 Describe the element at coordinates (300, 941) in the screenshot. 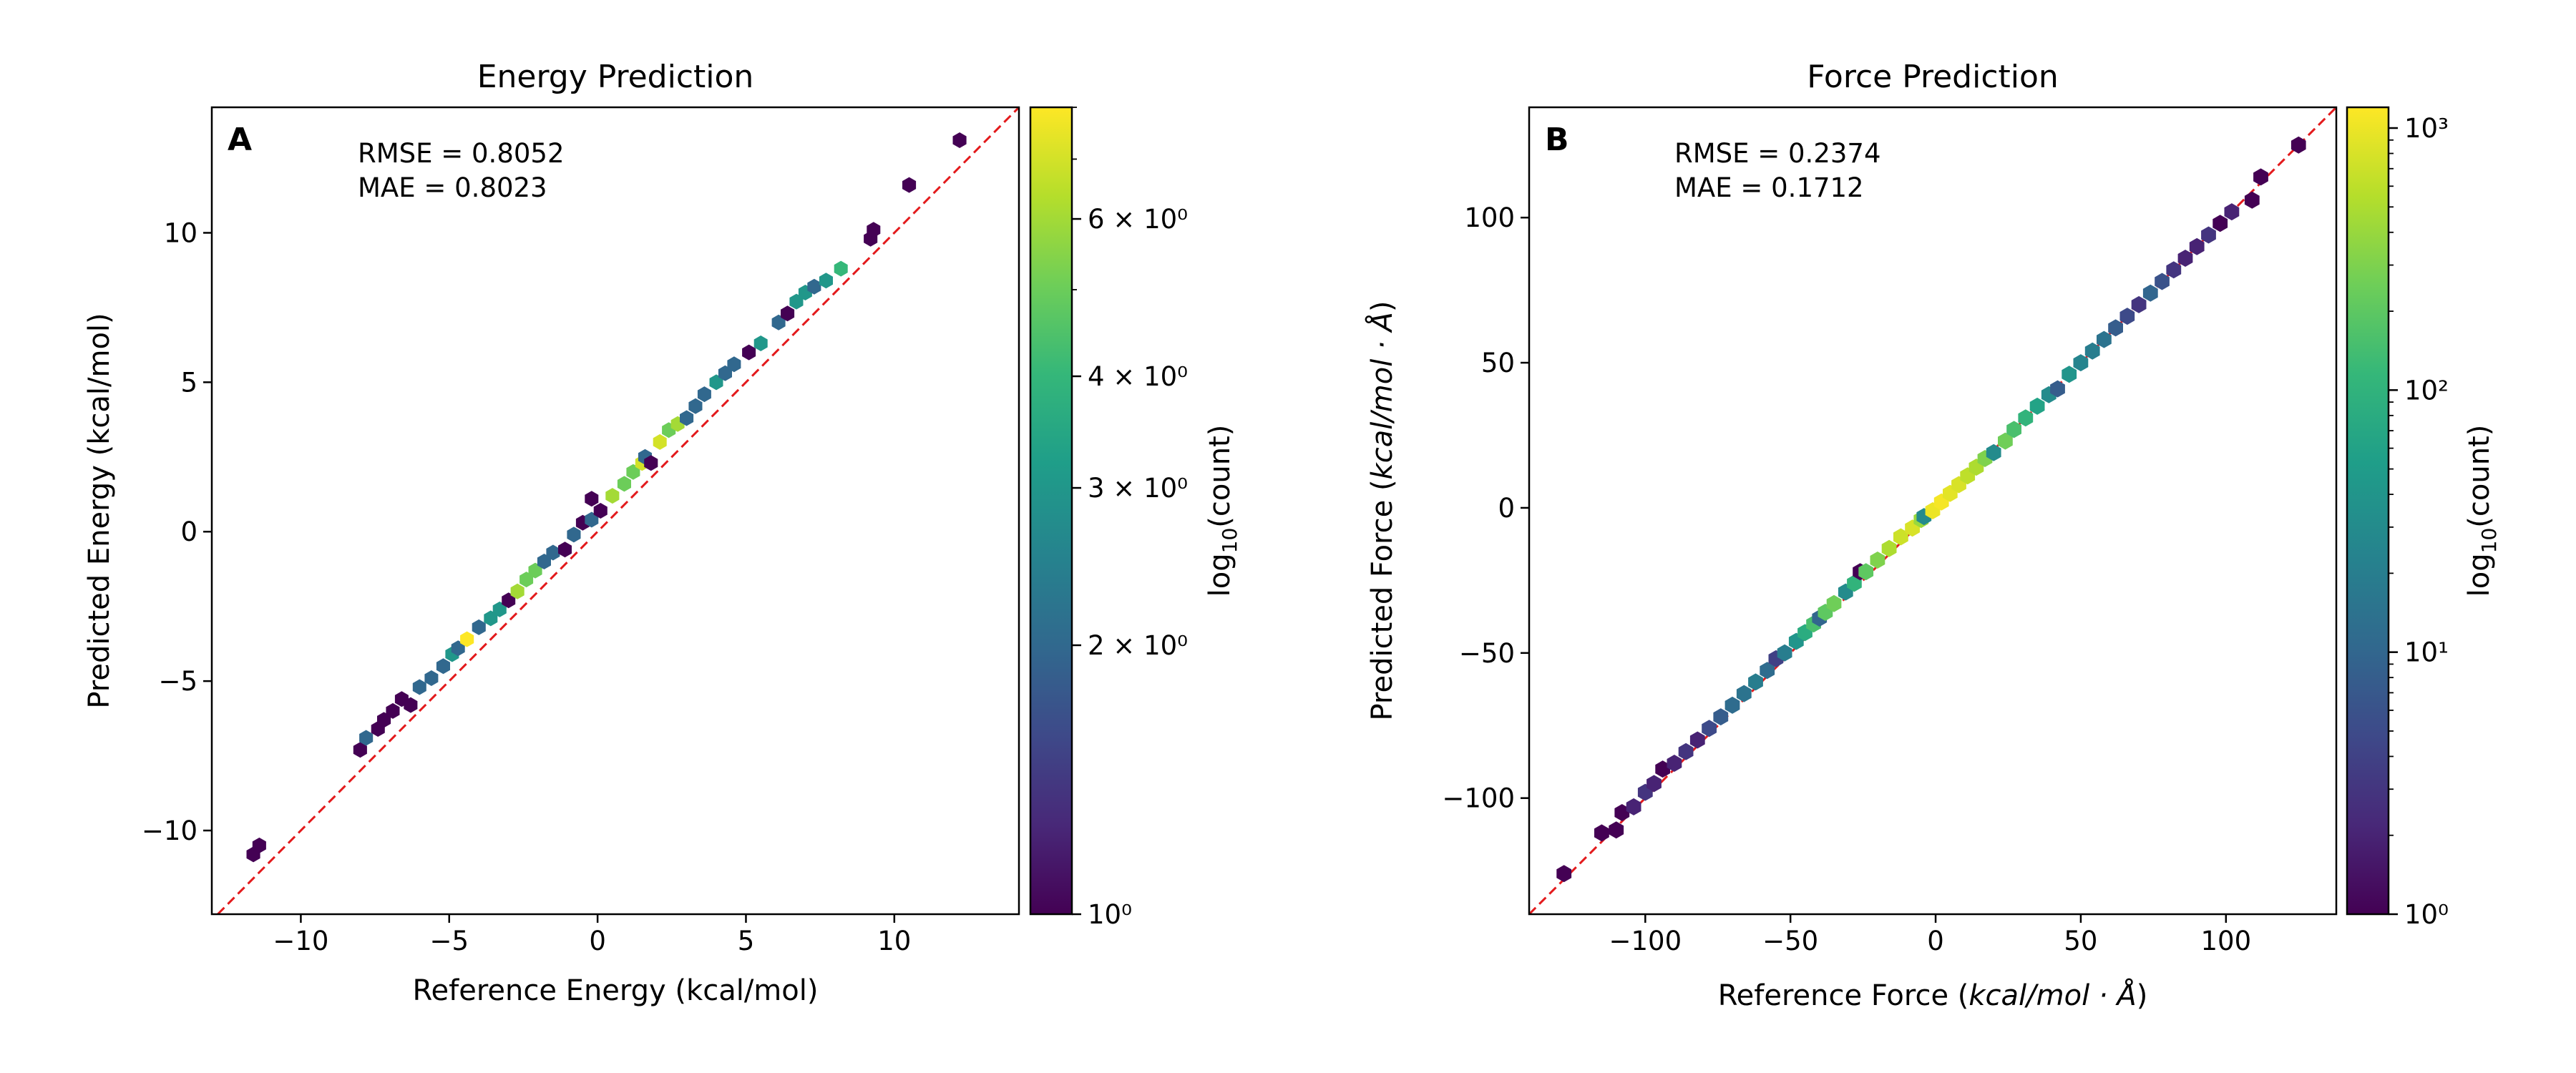

I see `x-tick-label: −10` at that location.